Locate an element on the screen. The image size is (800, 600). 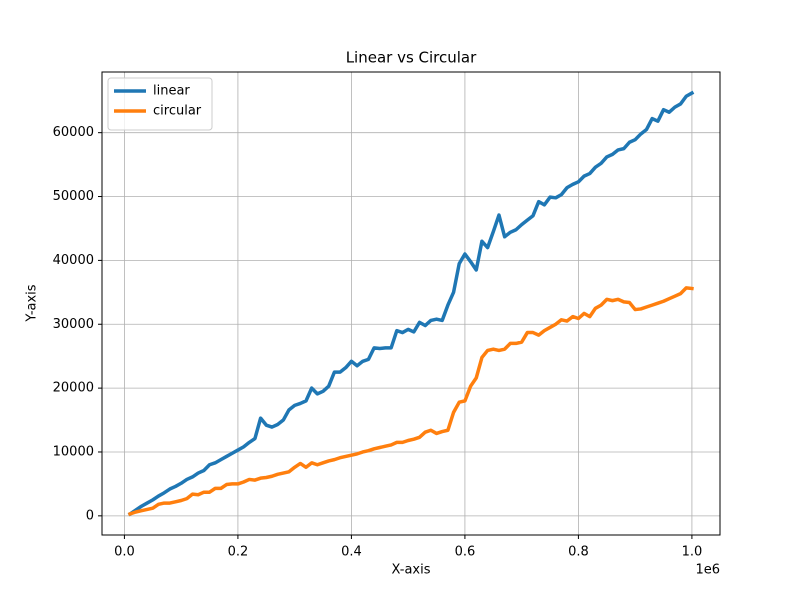
y-tick-label: 20000 is located at coordinates (73, 388).